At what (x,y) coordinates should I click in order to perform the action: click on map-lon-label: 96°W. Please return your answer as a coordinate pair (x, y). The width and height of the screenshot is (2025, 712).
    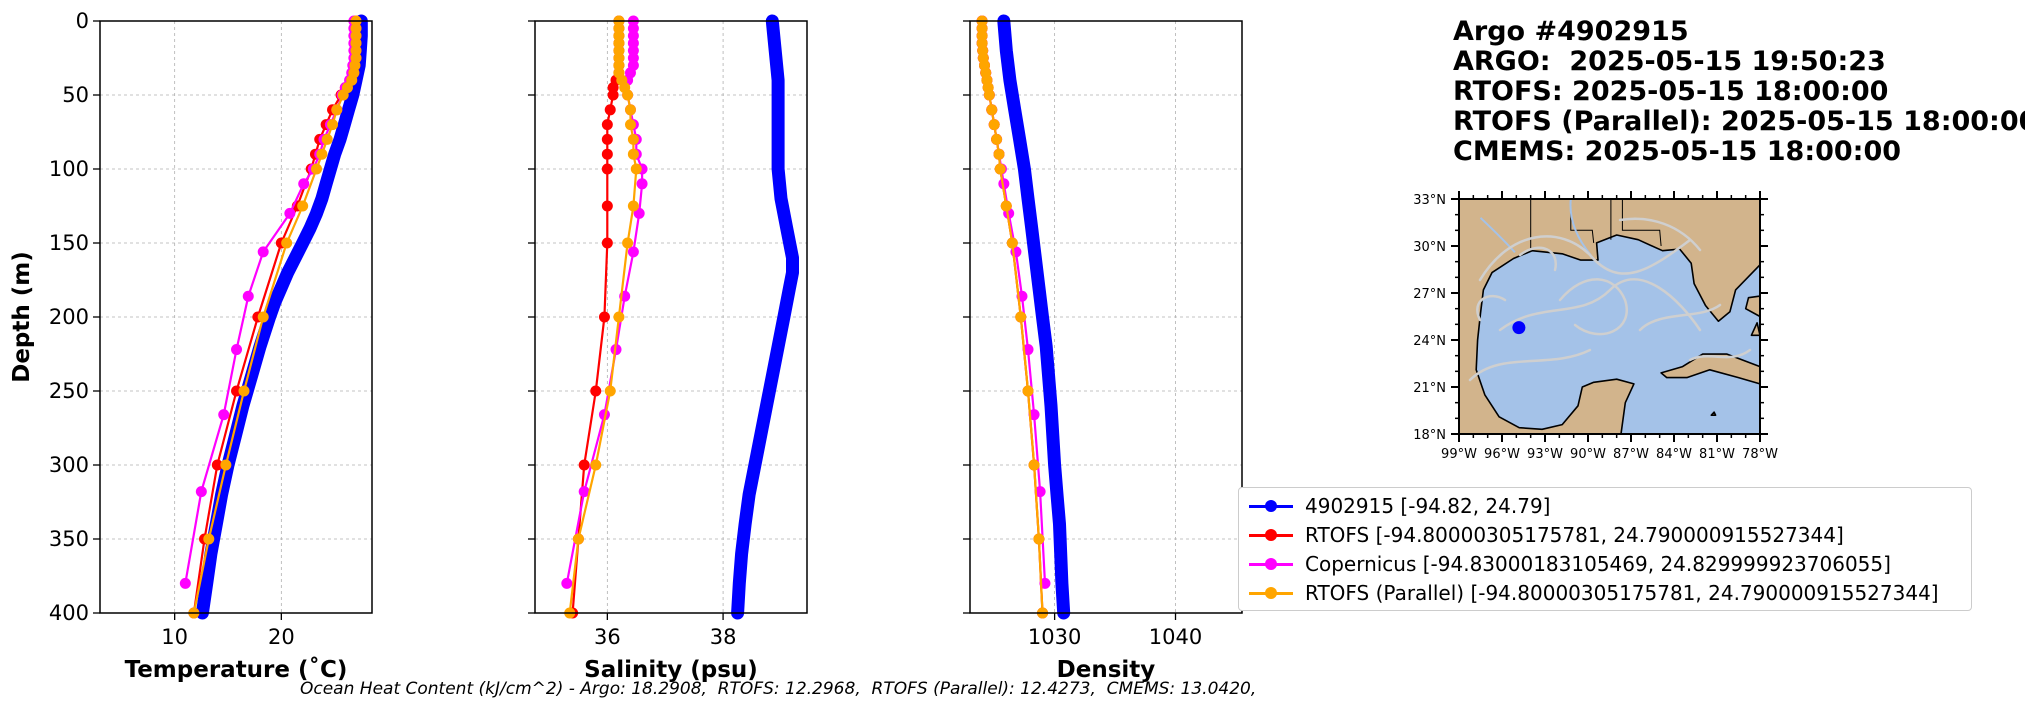
    Looking at the image, I should click on (1502, 454).